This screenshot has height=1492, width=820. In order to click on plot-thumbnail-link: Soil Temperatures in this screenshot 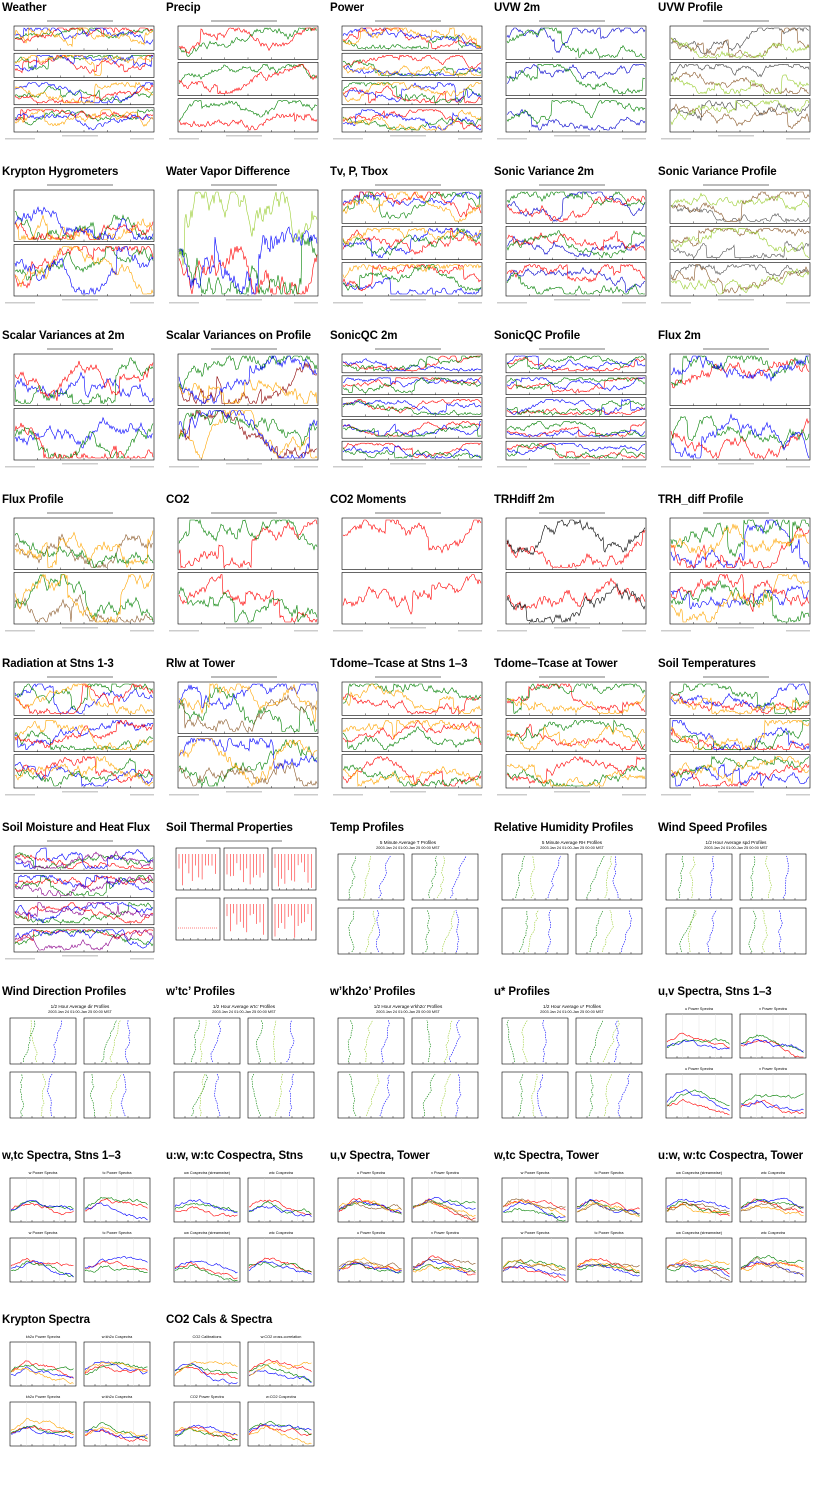, I will do `click(736, 731)`.